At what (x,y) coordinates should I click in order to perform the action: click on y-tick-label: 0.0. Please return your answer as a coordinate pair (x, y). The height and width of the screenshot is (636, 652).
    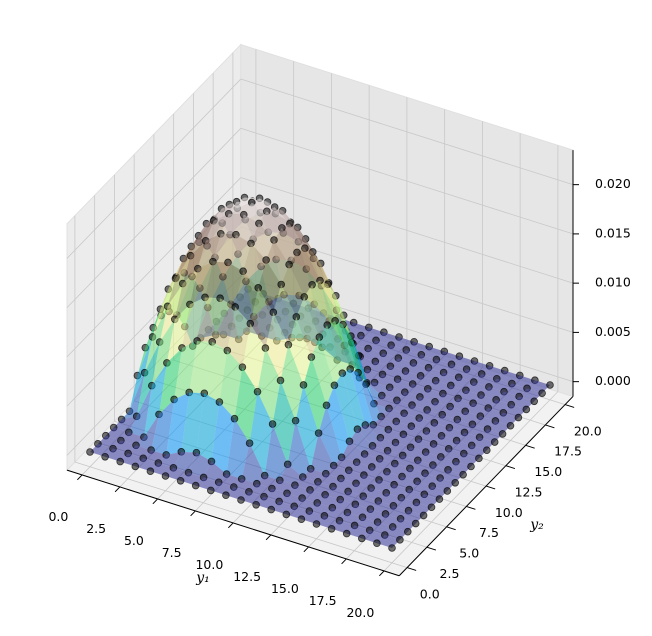
    Looking at the image, I should click on (430, 593).